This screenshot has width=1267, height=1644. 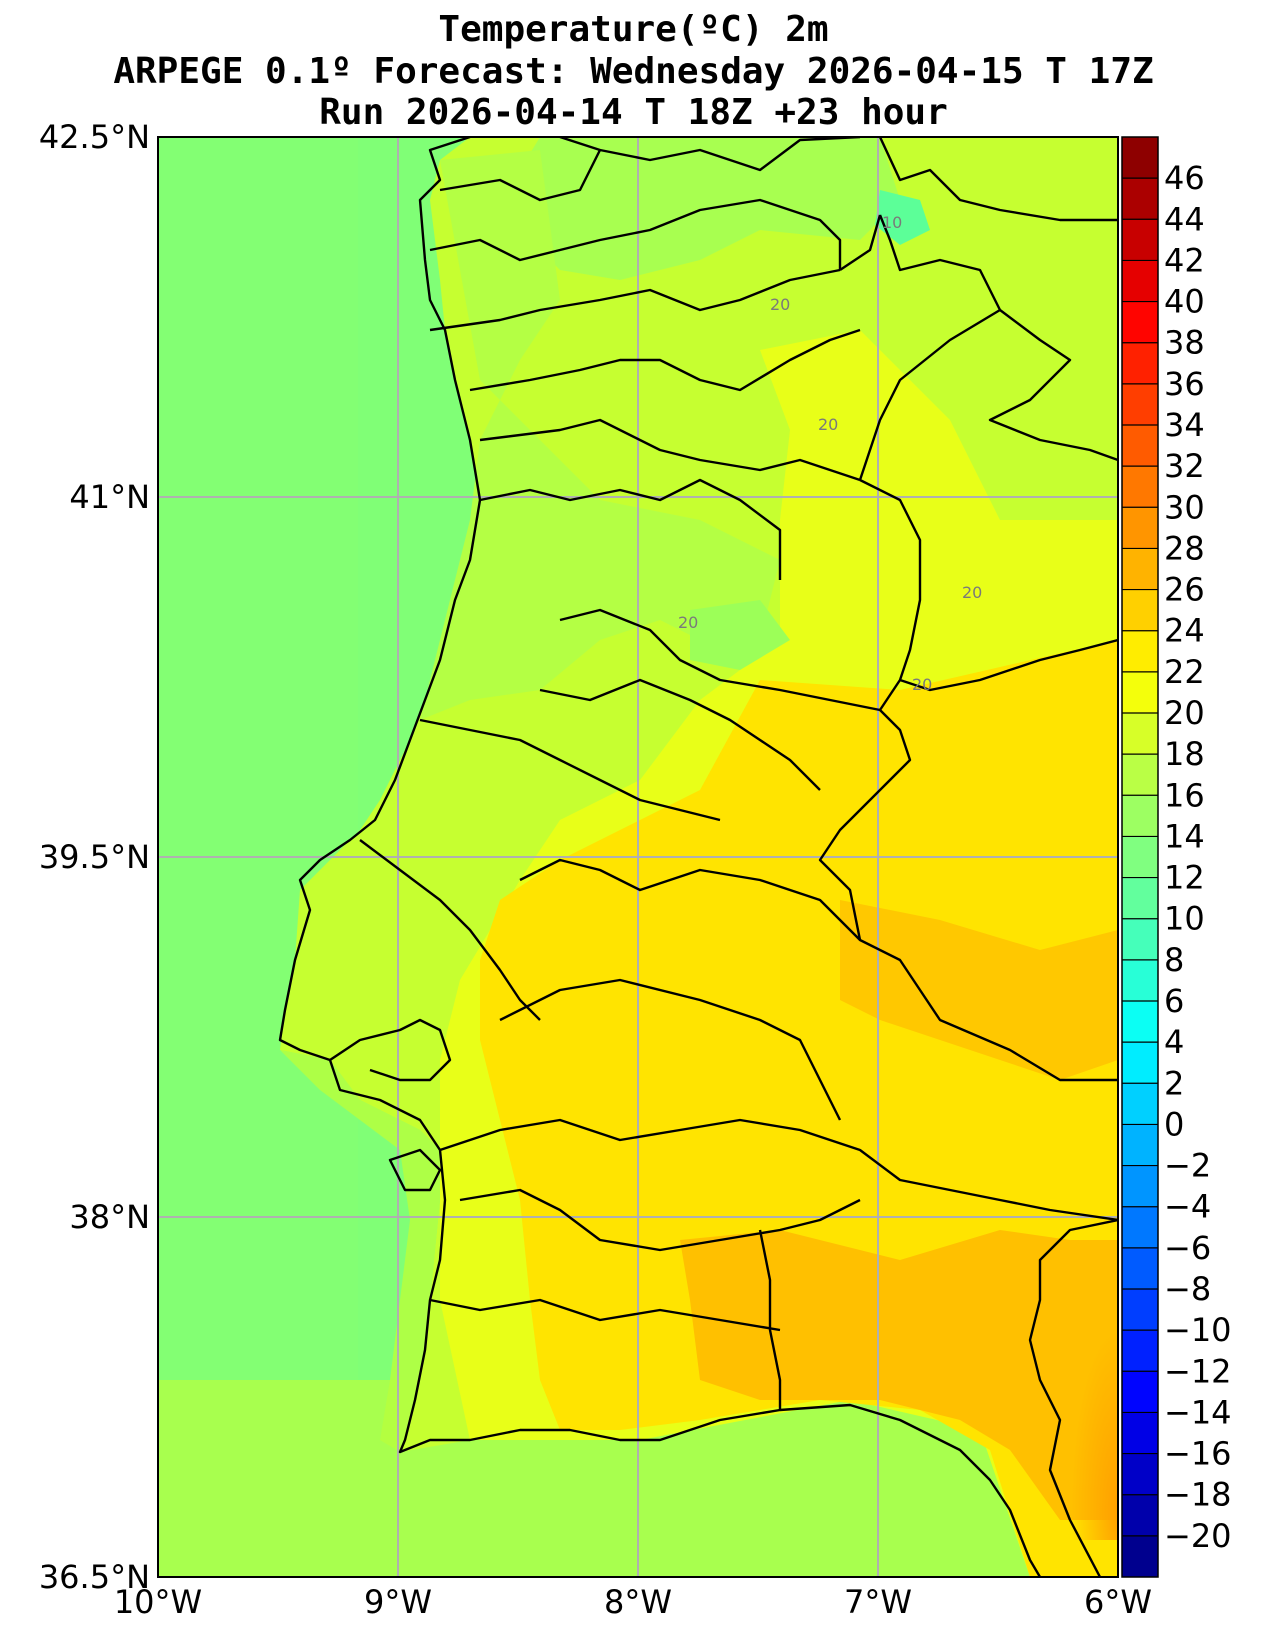 What do you see at coordinates (1198, 1371) in the screenshot?
I see `colorbar-label: −12` at bounding box center [1198, 1371].